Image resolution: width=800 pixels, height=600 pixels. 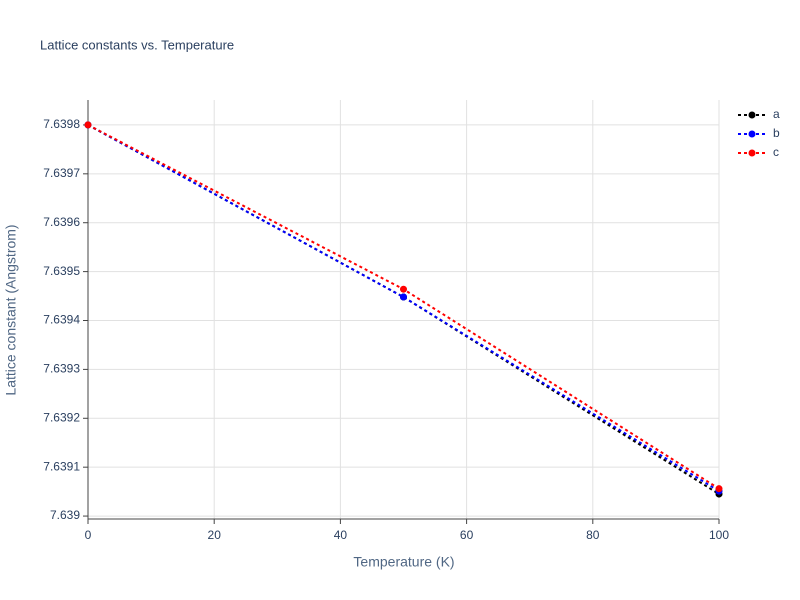 What do you see at coordinates (61, 271) in the screenshot?
I see `y-tick-label: 7.6395` at bounding box center [61, 271].